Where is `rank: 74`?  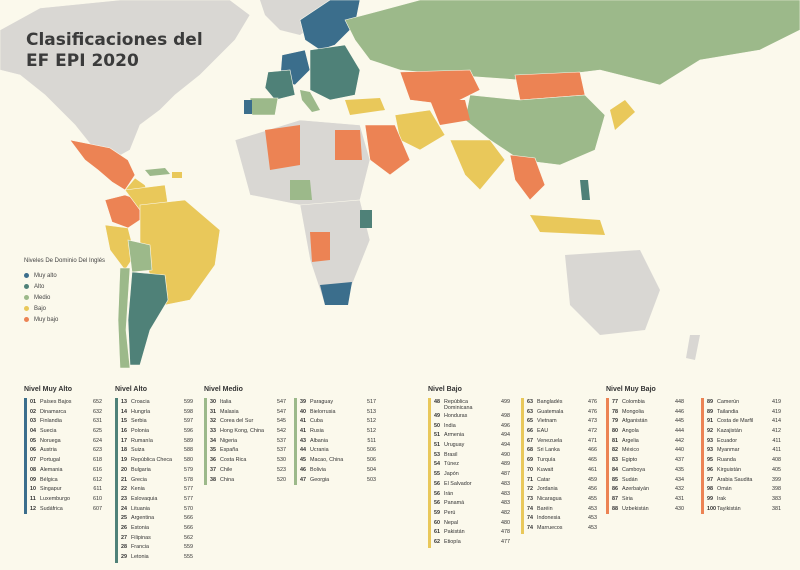 rank: 74 is located at coordinates (530, 518).